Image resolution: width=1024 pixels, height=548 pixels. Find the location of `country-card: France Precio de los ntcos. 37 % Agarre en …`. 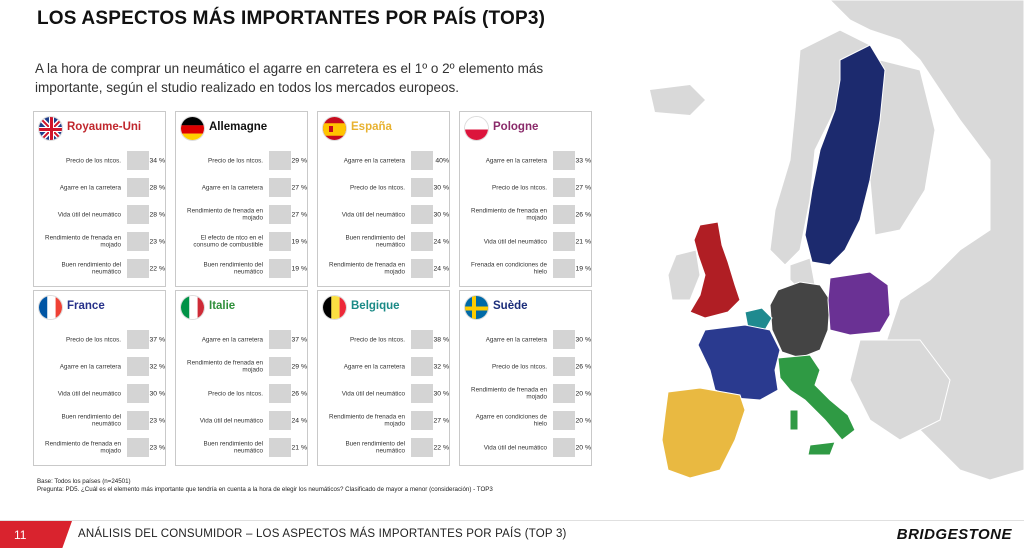

country-card: France Precio de los ntcos. 37 % Agarre en … is located at coordinates (99, 378).